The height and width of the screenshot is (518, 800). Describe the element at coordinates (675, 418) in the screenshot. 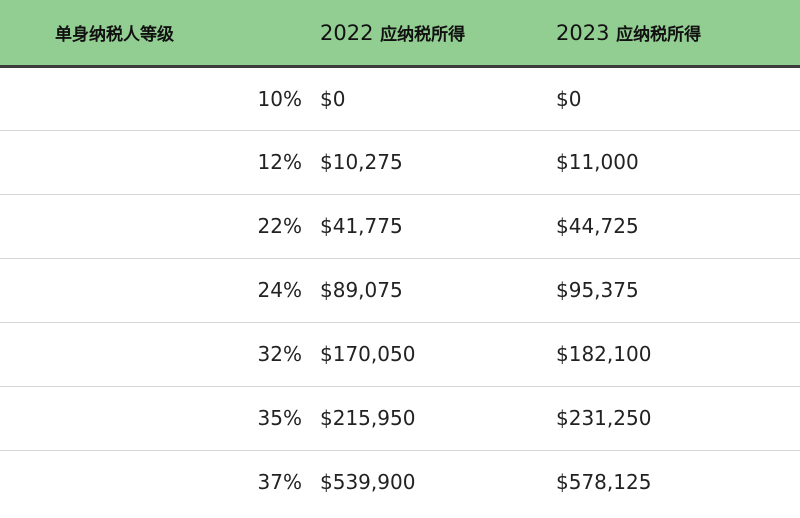

I see `income-2023-cell: $231,250` at that location.